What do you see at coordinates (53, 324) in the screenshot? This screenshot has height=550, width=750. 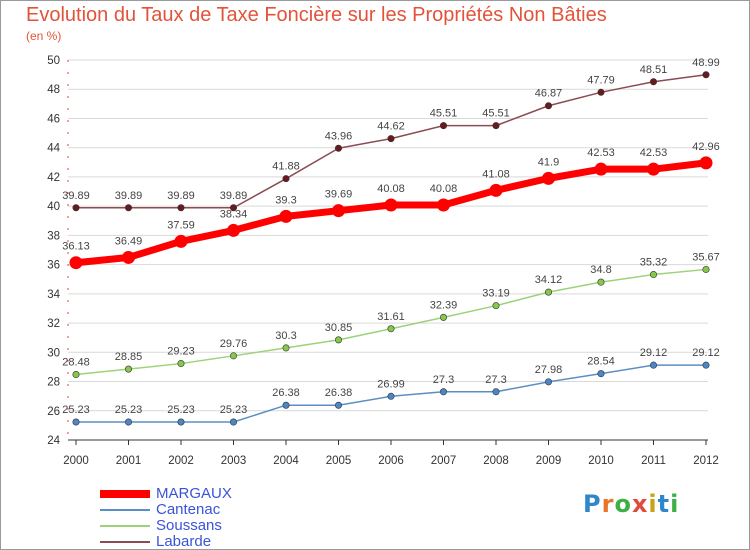 I see `y-tick-label: 32` at bounding box center [53, 324].